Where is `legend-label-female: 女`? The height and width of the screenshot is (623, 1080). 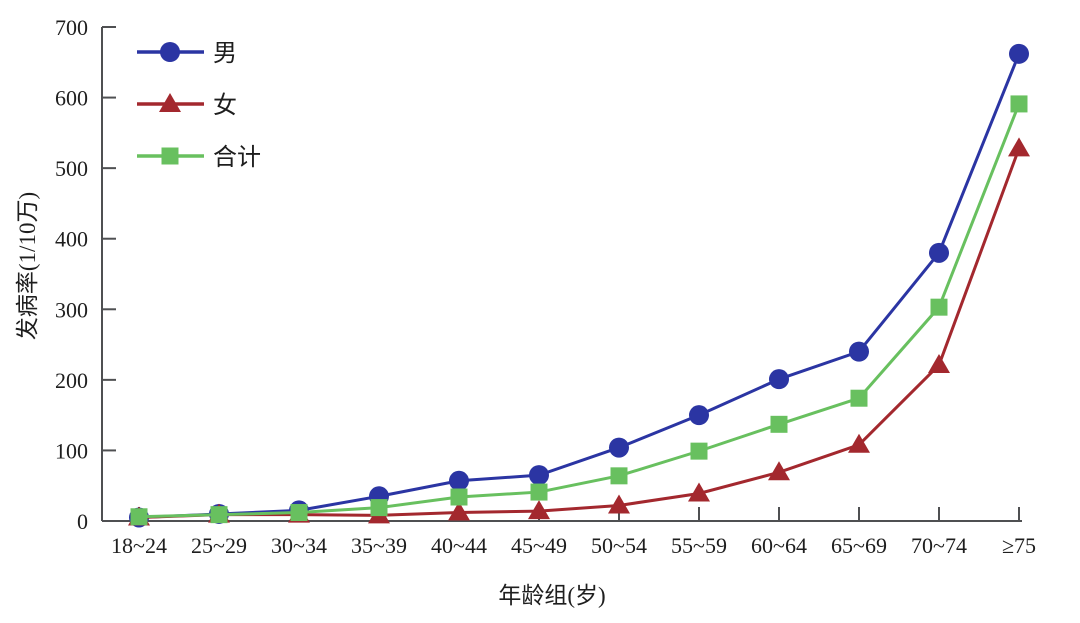 legend-label-female: 女 is located at coordinates (225, 105).